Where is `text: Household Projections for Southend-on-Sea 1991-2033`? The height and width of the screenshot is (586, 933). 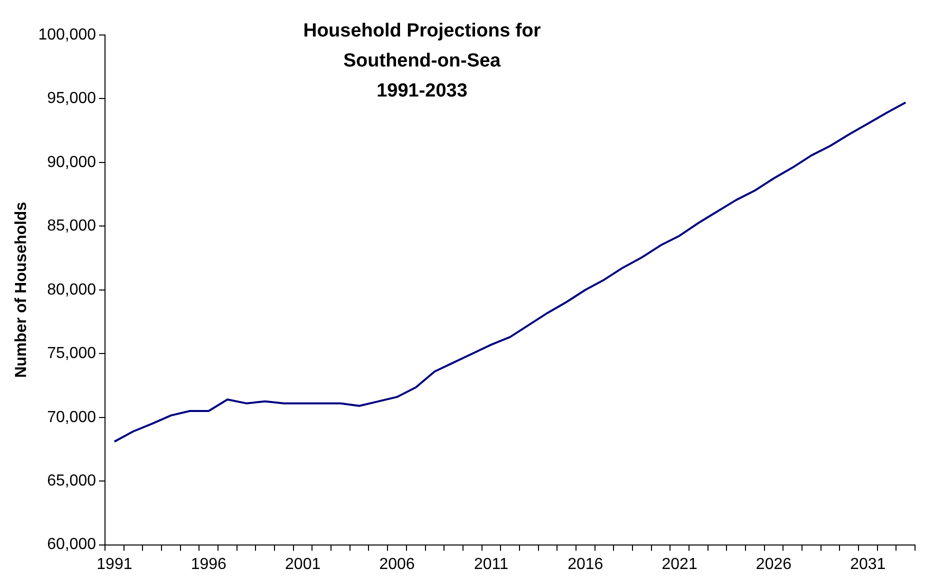 text: Household Projections for Southend-on-Sea 1991-2033 is located at coordinates (422, 61).